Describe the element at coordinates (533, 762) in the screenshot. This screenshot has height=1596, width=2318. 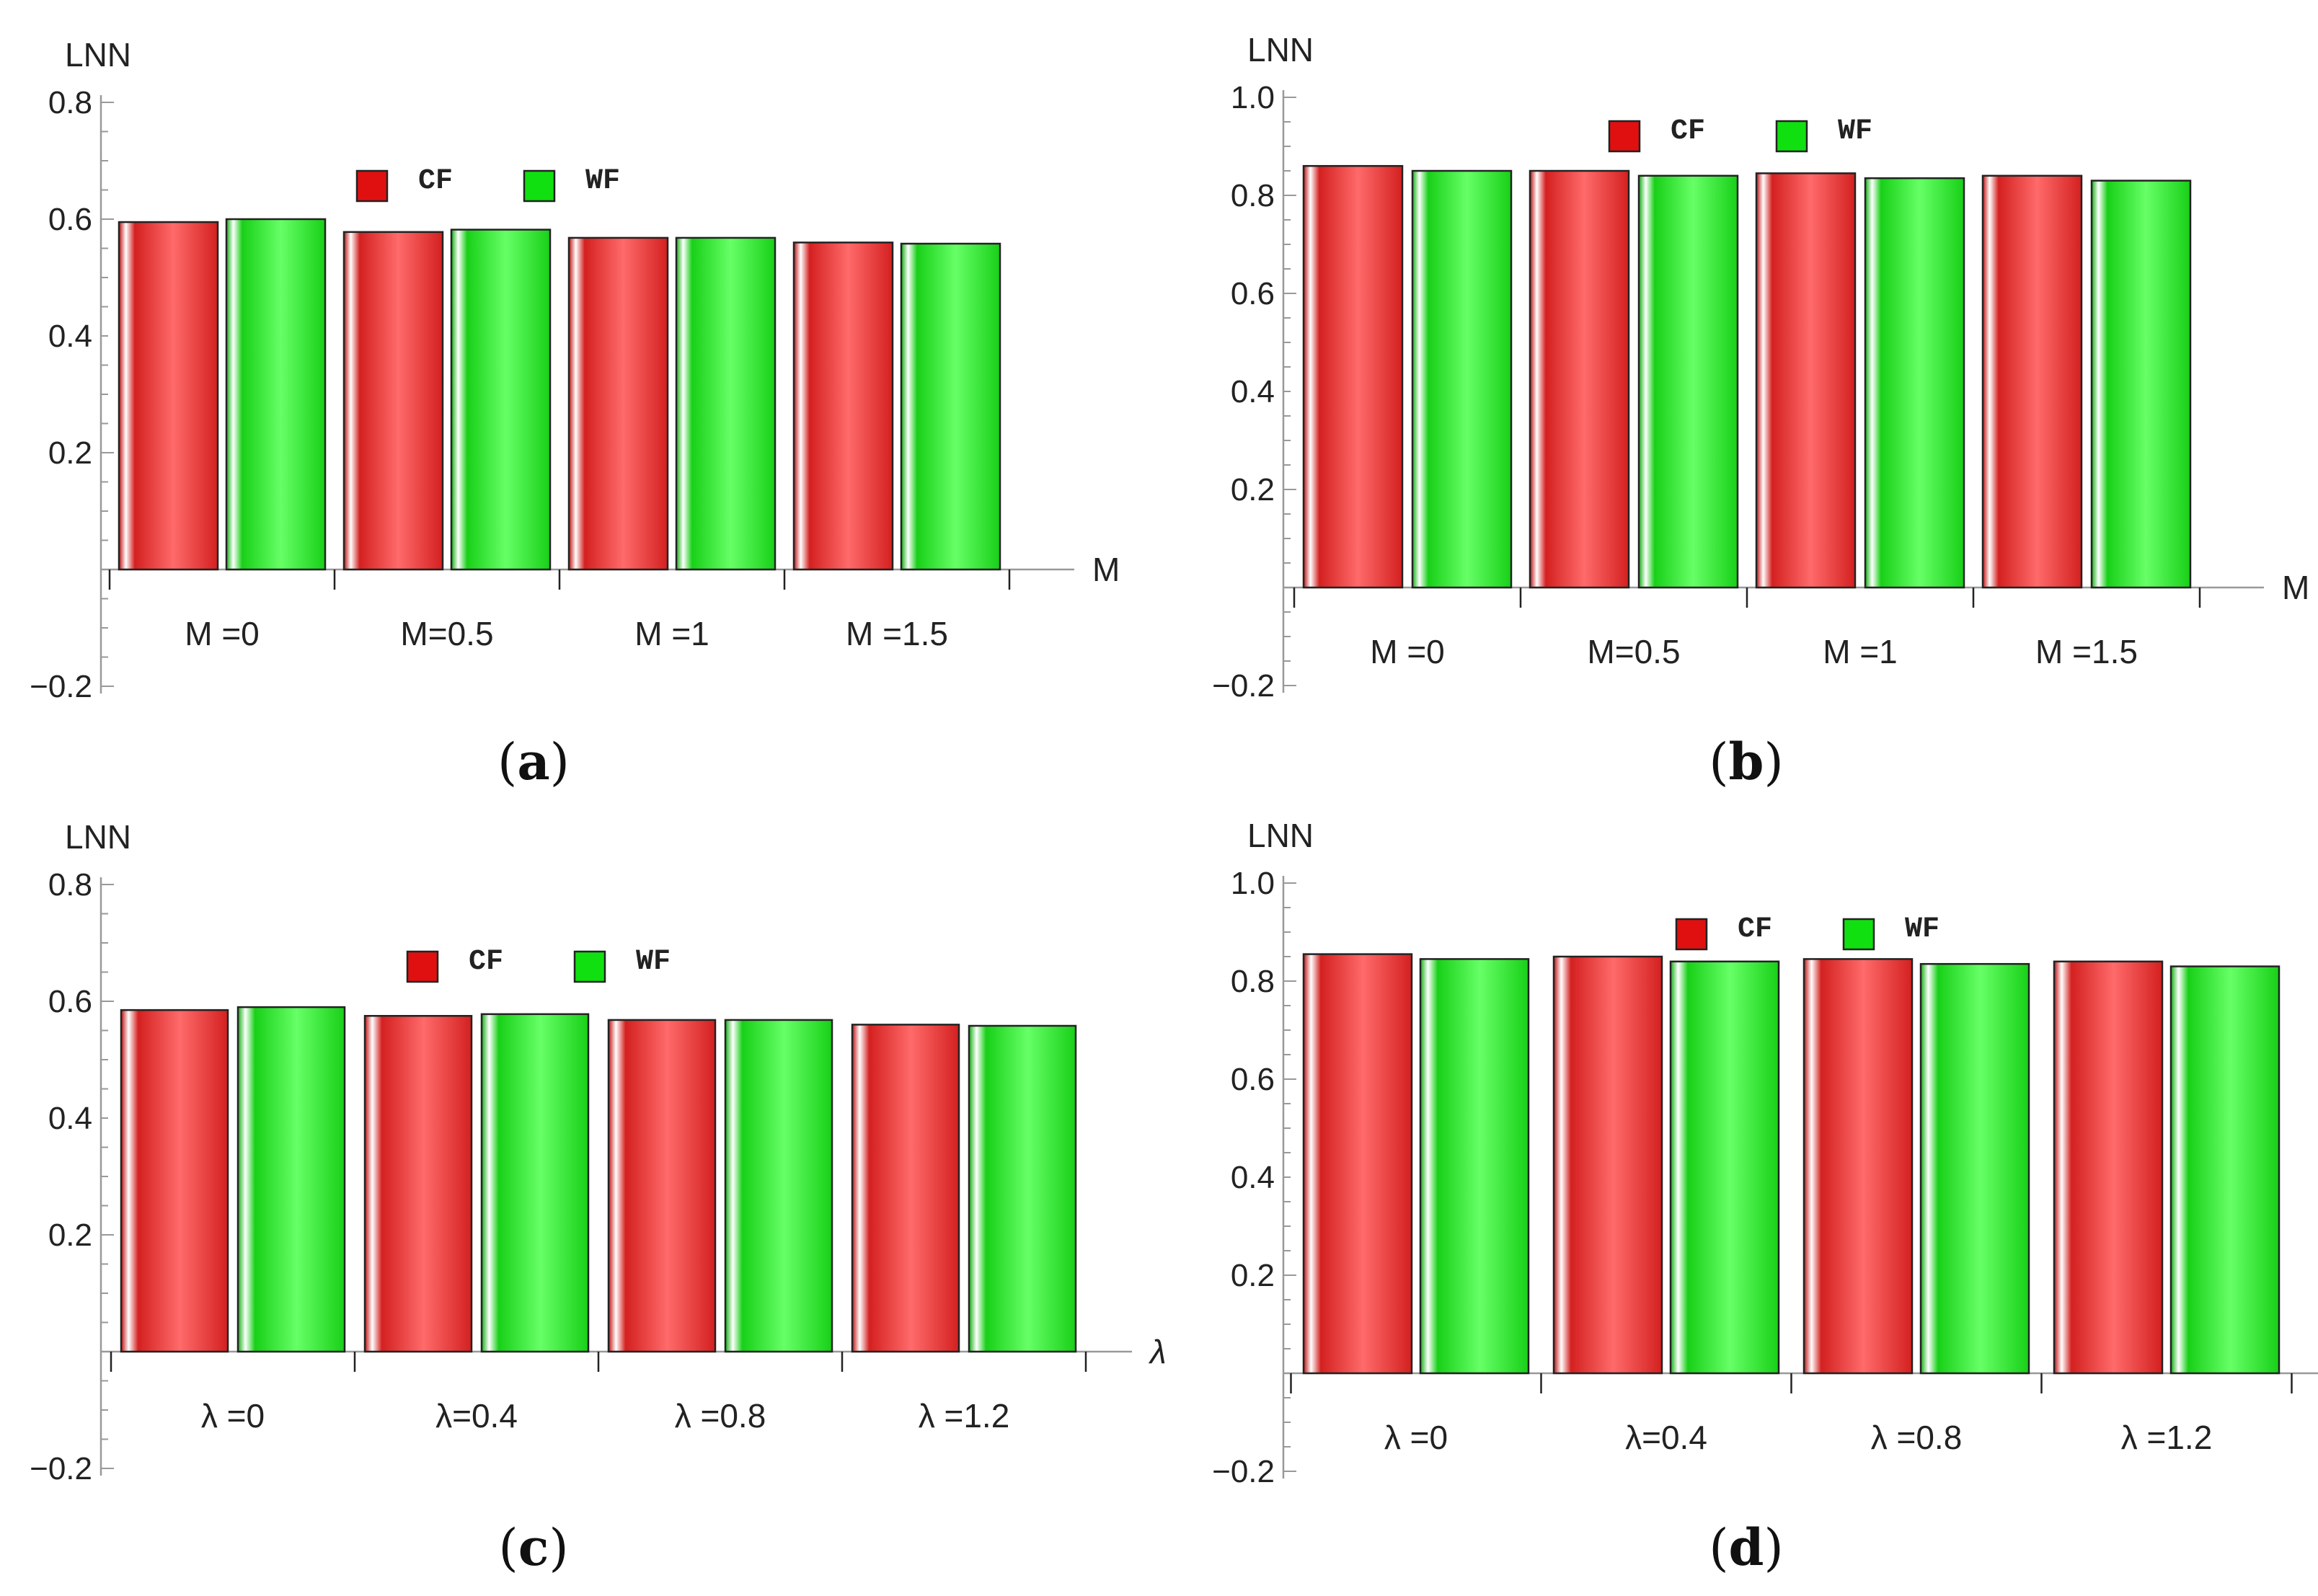
I see `caption-a: (a)` at that location.